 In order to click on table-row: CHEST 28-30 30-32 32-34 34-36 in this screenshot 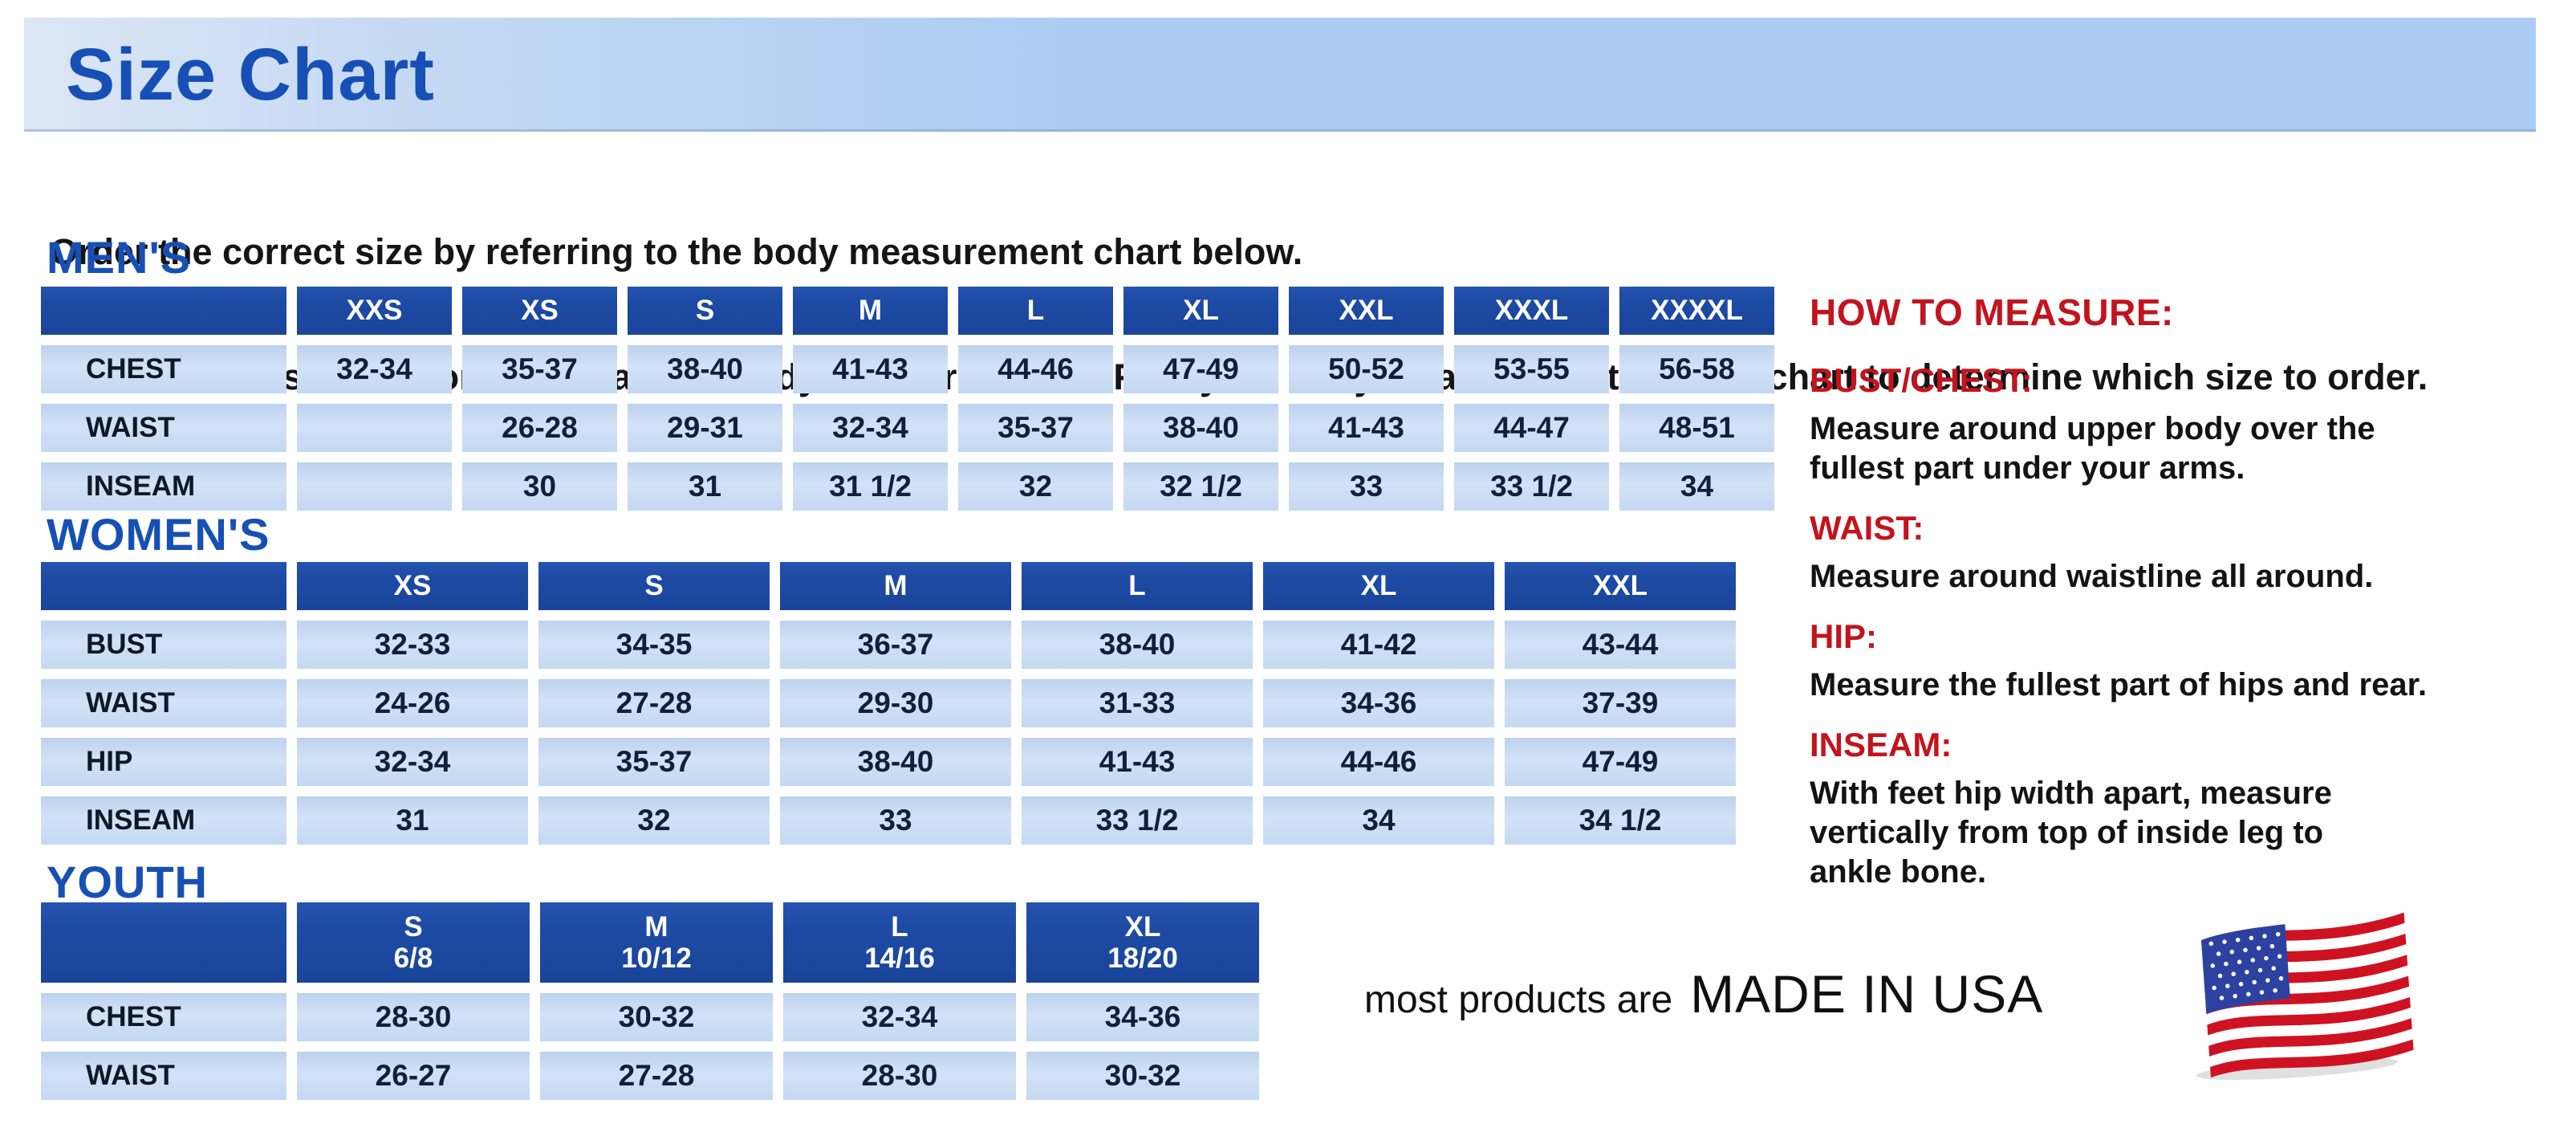, I will do `click(650, 1017)`.